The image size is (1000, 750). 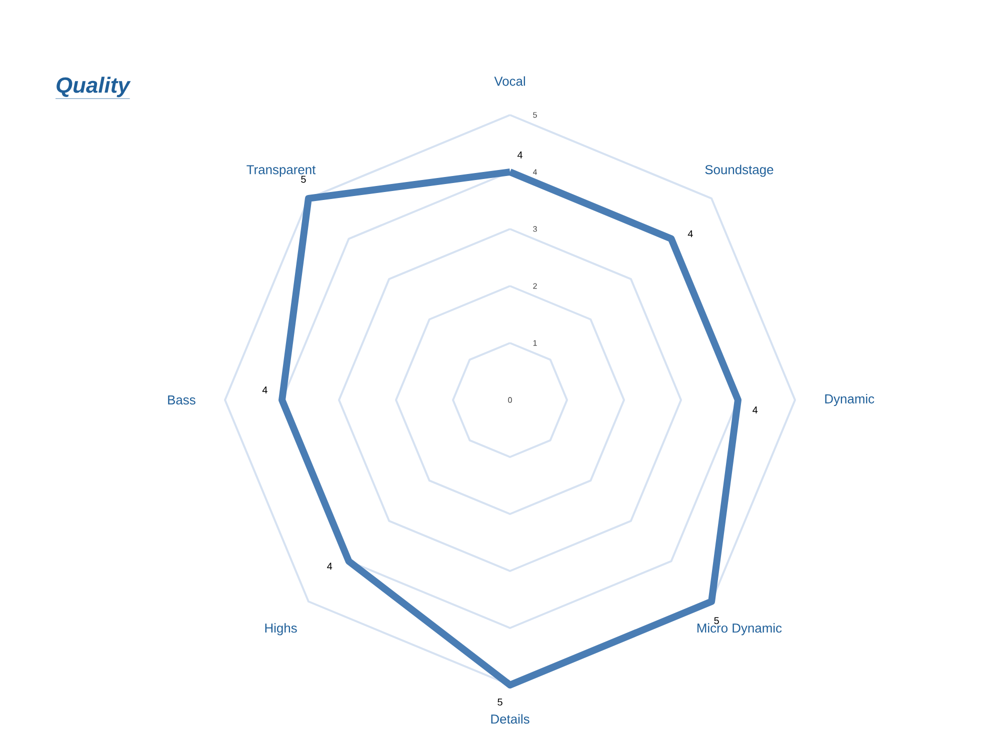 What do you see at coordinates (509, 81) in the screenshot?
I see `spoke-label: Vocal` at bounding box center [509, 81].